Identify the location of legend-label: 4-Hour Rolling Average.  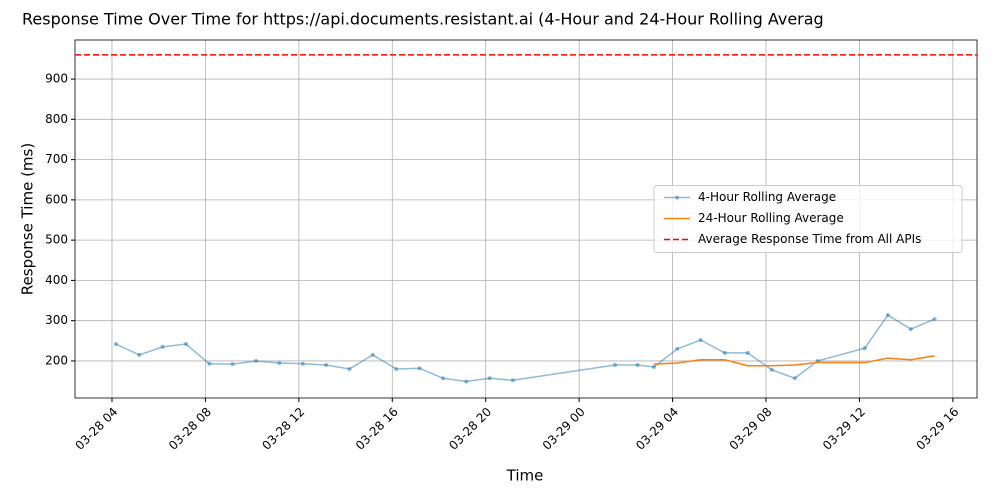
(767, 197).